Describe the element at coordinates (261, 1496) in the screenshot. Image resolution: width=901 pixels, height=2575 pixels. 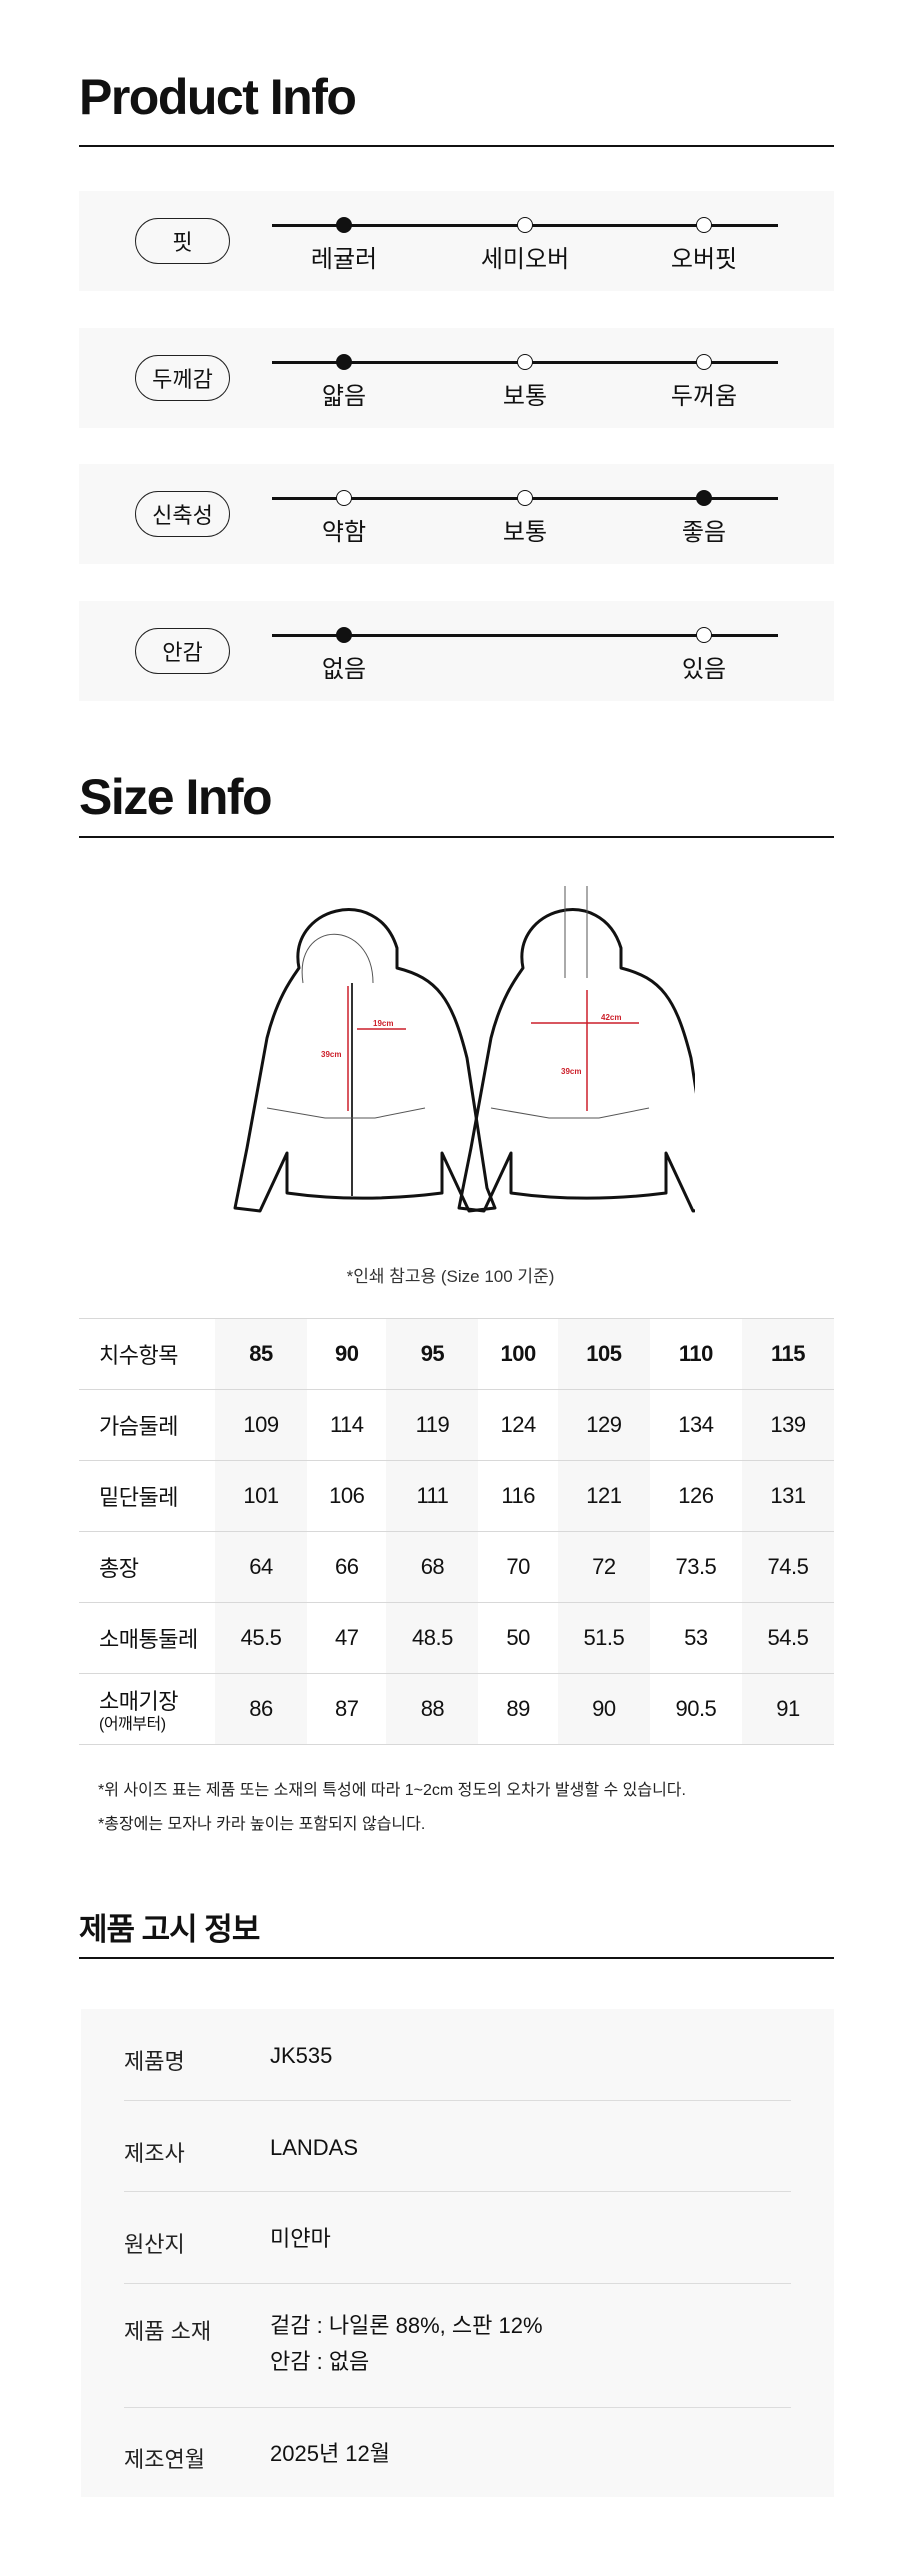
I see `table-cell: 101` at that location.